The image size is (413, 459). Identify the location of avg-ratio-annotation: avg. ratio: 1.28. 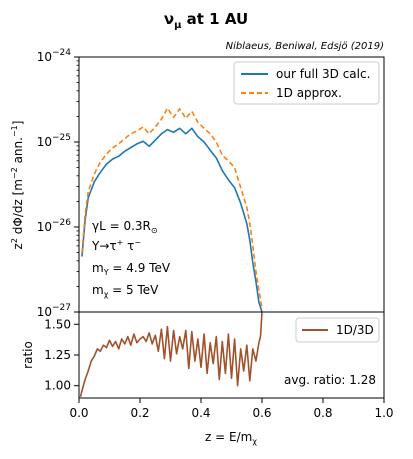
(330, 380).